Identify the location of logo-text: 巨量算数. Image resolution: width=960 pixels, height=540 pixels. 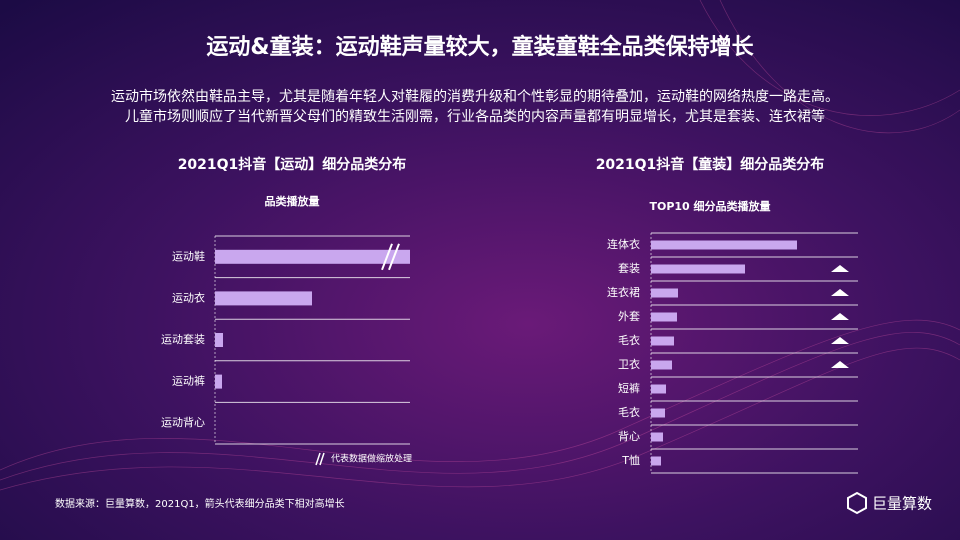
(902, 504).